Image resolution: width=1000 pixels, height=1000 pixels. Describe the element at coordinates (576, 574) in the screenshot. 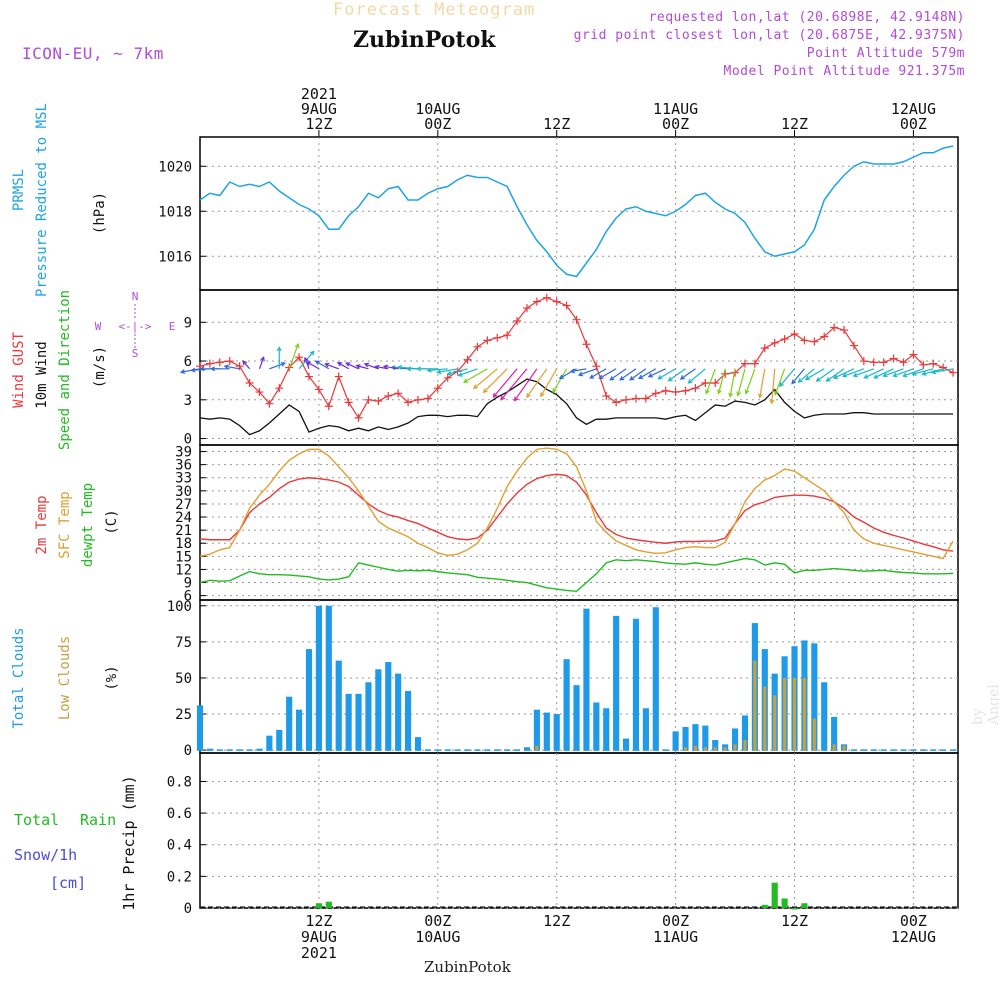

I see `dewpoint-line` at that location.